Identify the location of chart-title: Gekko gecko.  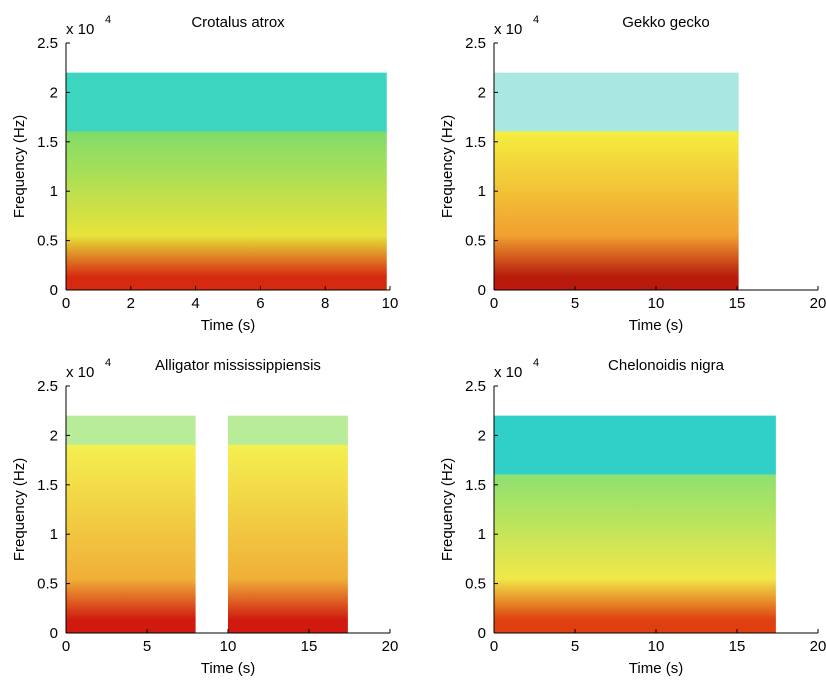
(666, 22).